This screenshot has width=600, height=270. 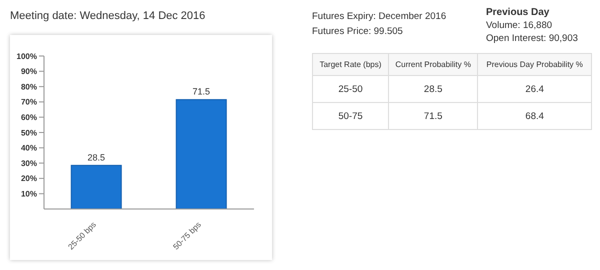 What do you see at coordinates (28, 194) in the screenshot?
I see `y-tick-label: 10%` at bounding box center [28, 194].